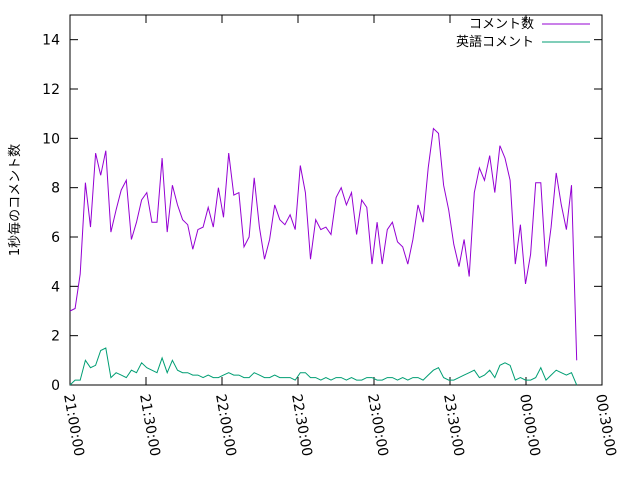 This screenshot has height=480, width=640. What do you see at coordinates (605, 425) in the screenshot?
I see `x-tick-label: 00:30:00` at bounding box center [605, 425].